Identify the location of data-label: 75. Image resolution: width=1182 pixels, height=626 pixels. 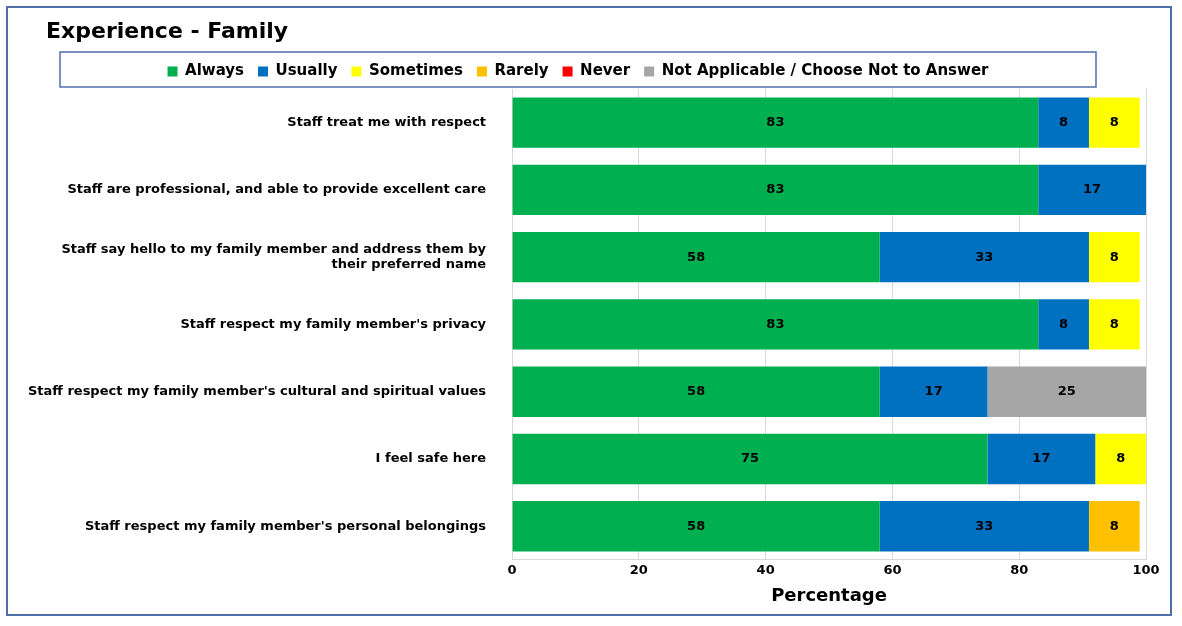
(750, 458).